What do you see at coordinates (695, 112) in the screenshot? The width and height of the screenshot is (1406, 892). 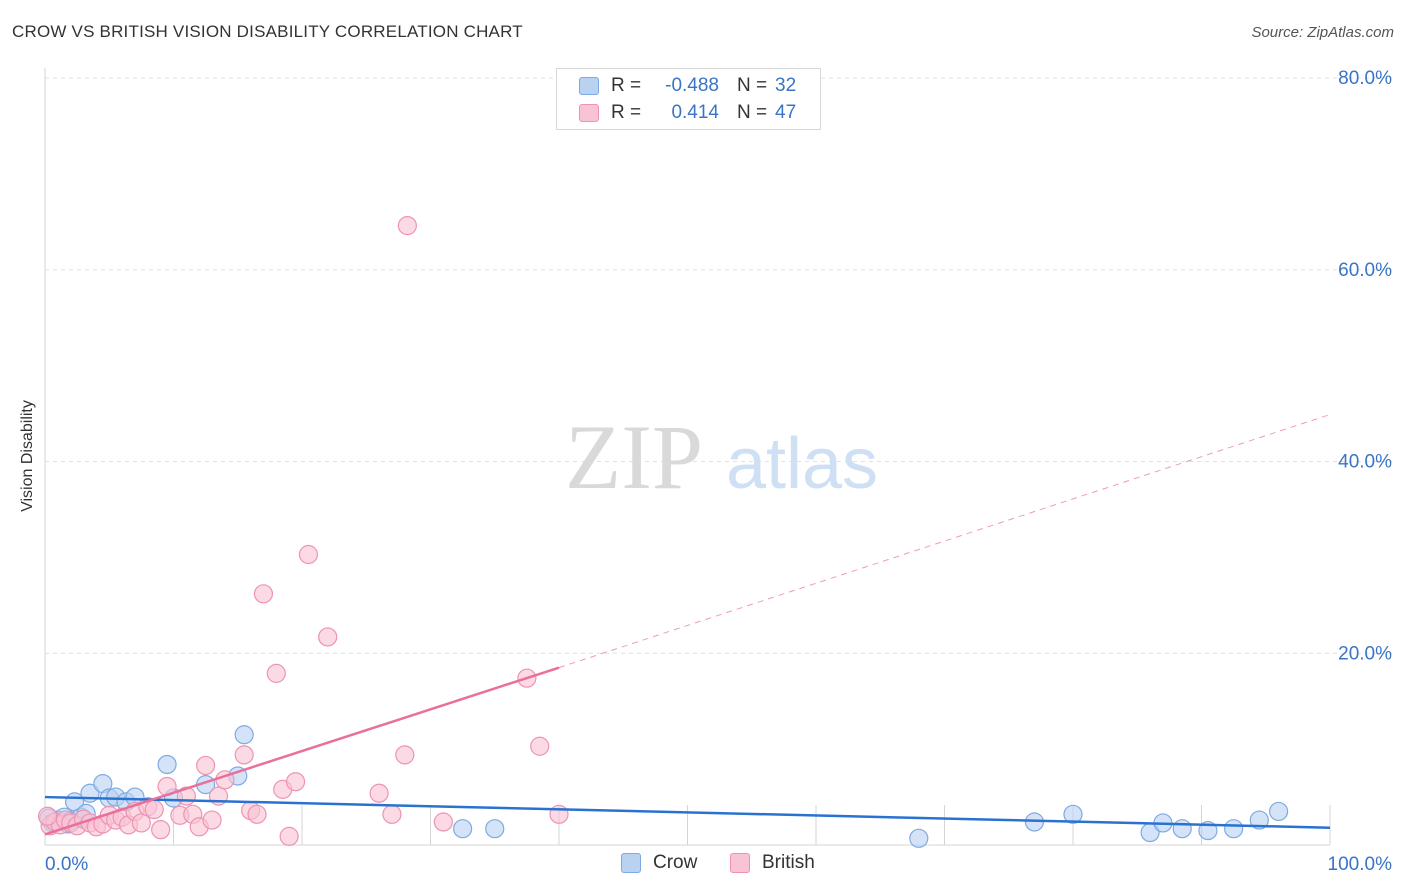 I see `british-r-value: 0.414` at bounding box center [695, 112].